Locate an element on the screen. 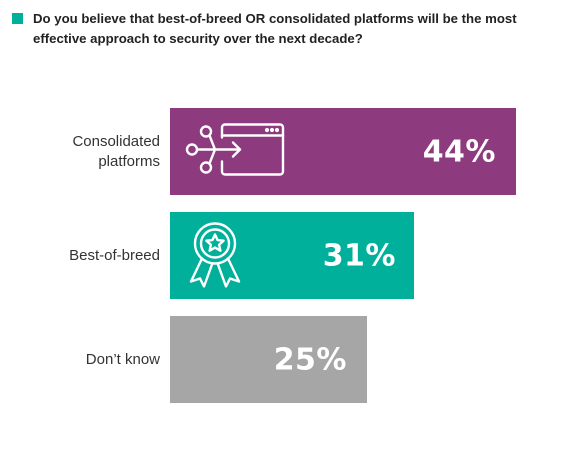 The height and width of the screenshot is (451, 567). data-label: 44% is located at coordinates (459, 151).